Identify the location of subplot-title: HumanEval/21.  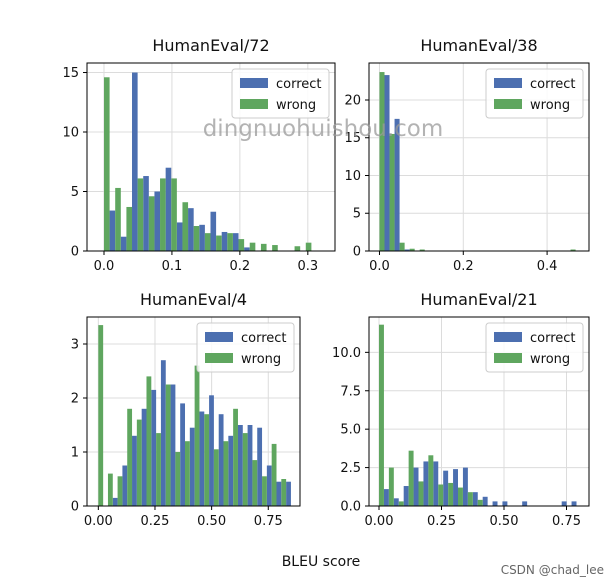
(478, 299).